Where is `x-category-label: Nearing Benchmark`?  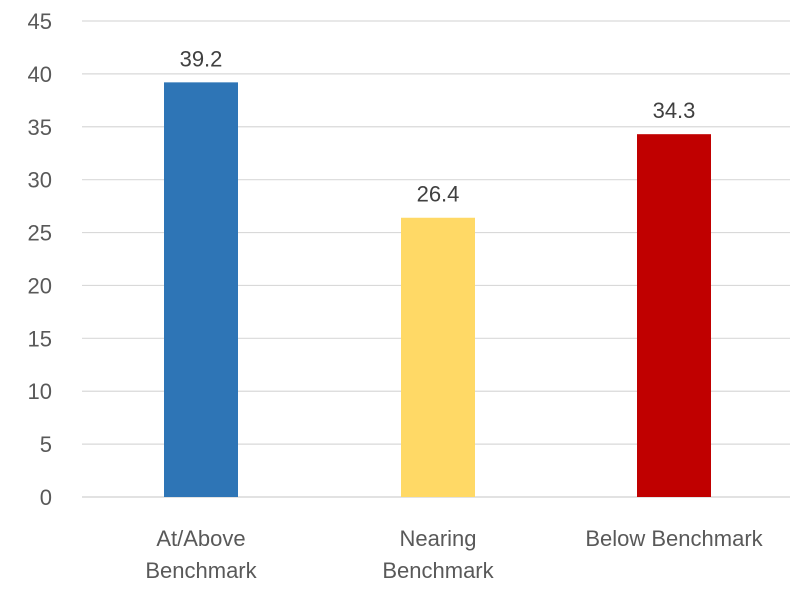 x-category-label: Nearing Benchmark is located at coordinates (438, 554).